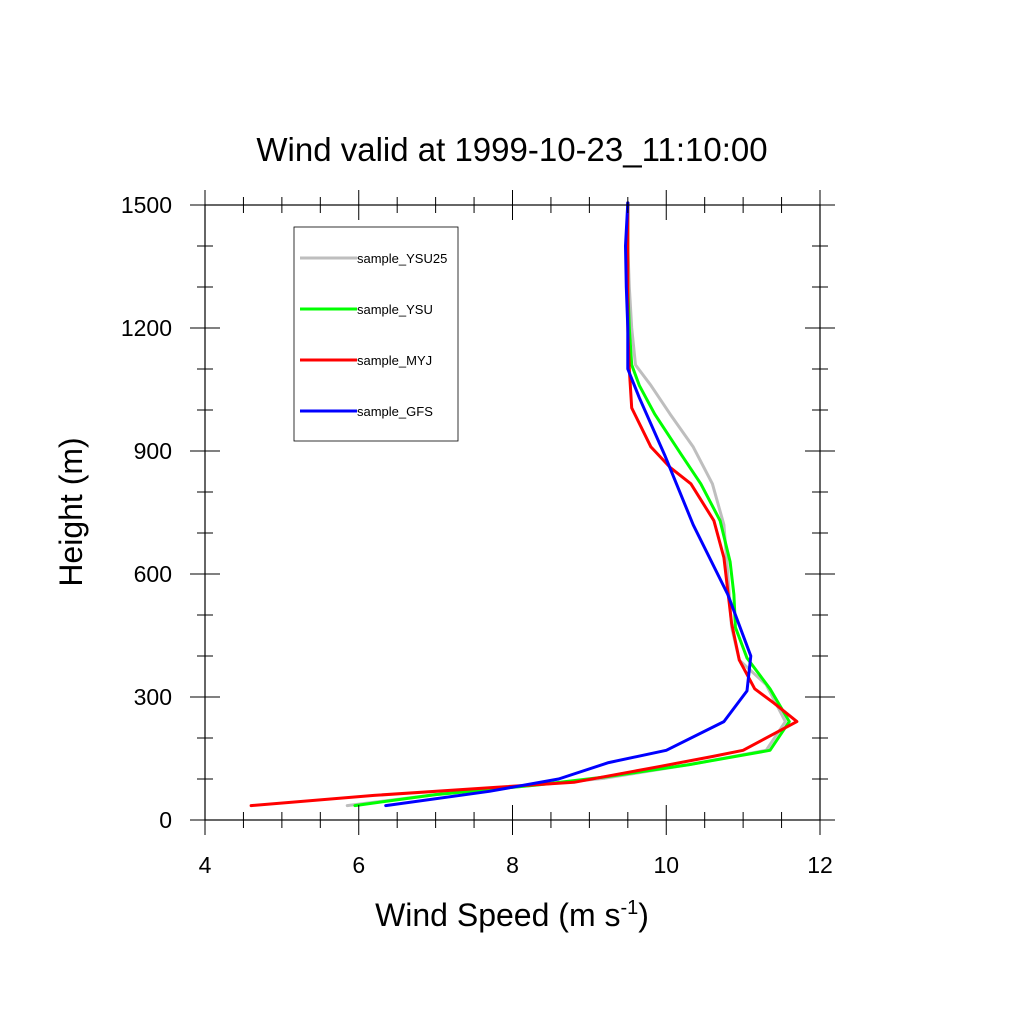  Describe the element at coordinates (71, 511) in the screenshot. I see `y-axis-label: Height (m)` at that location.